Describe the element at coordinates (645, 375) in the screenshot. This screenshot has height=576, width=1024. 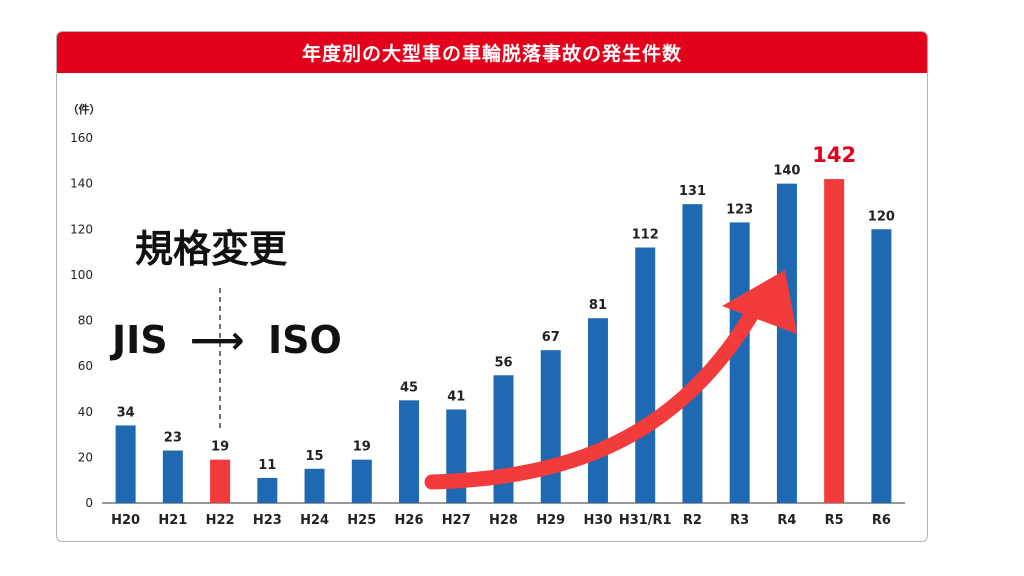
I see `bar-H31-R1` at that location.